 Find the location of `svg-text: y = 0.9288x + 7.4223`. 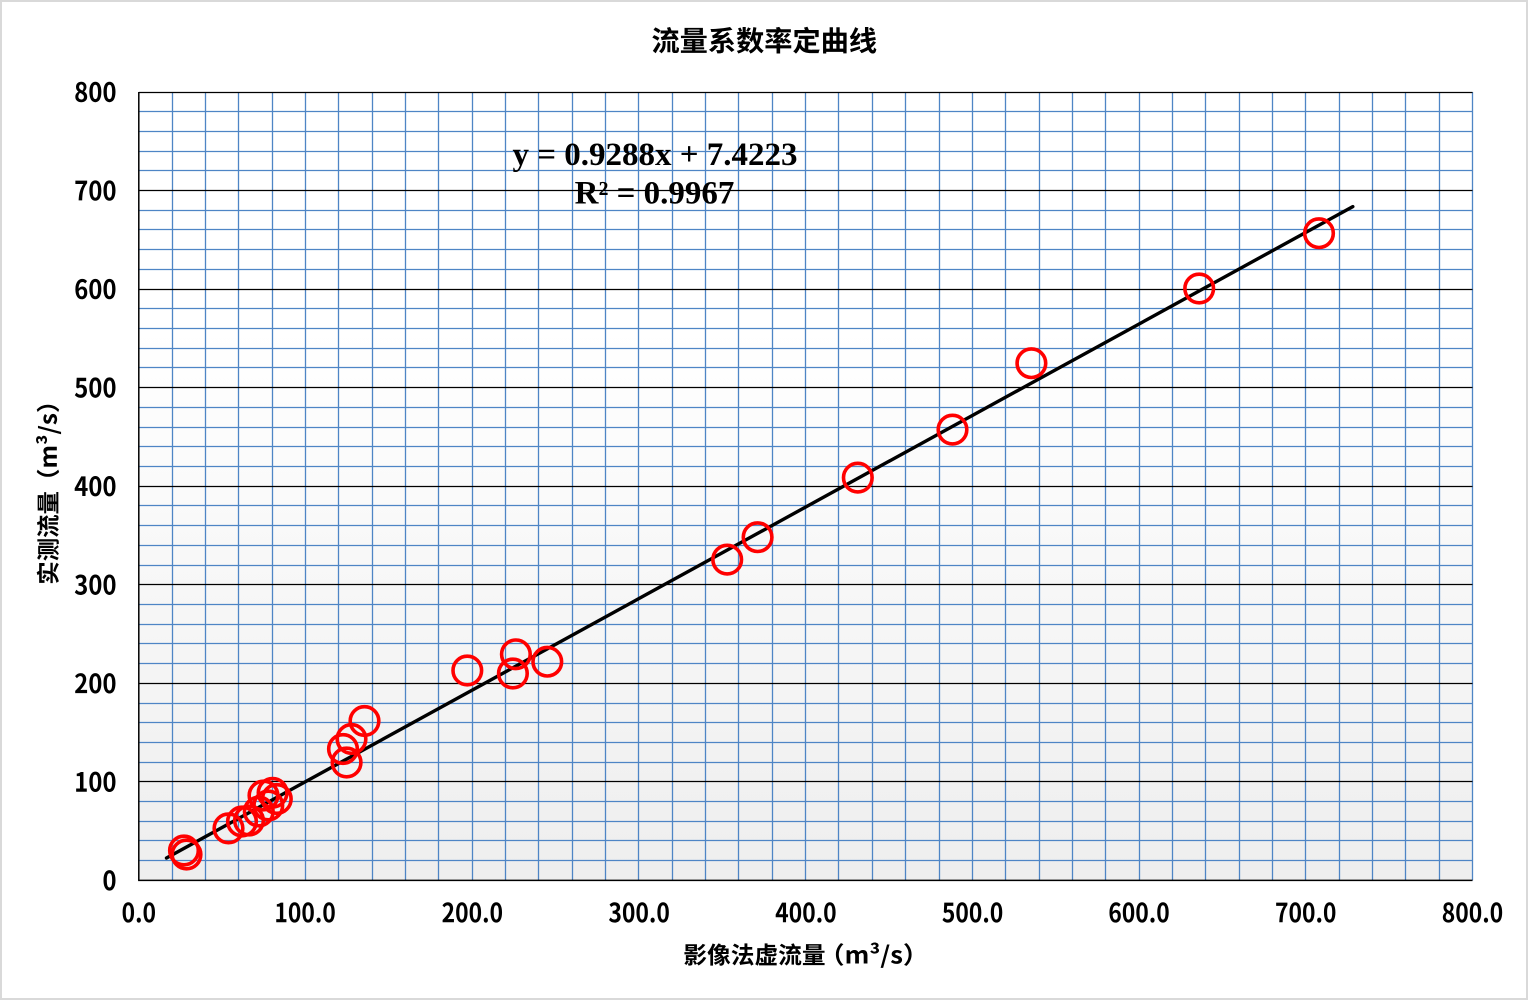

svg-text: y = 0.9288x + 7.4223 is located at coordinates (654, 155).